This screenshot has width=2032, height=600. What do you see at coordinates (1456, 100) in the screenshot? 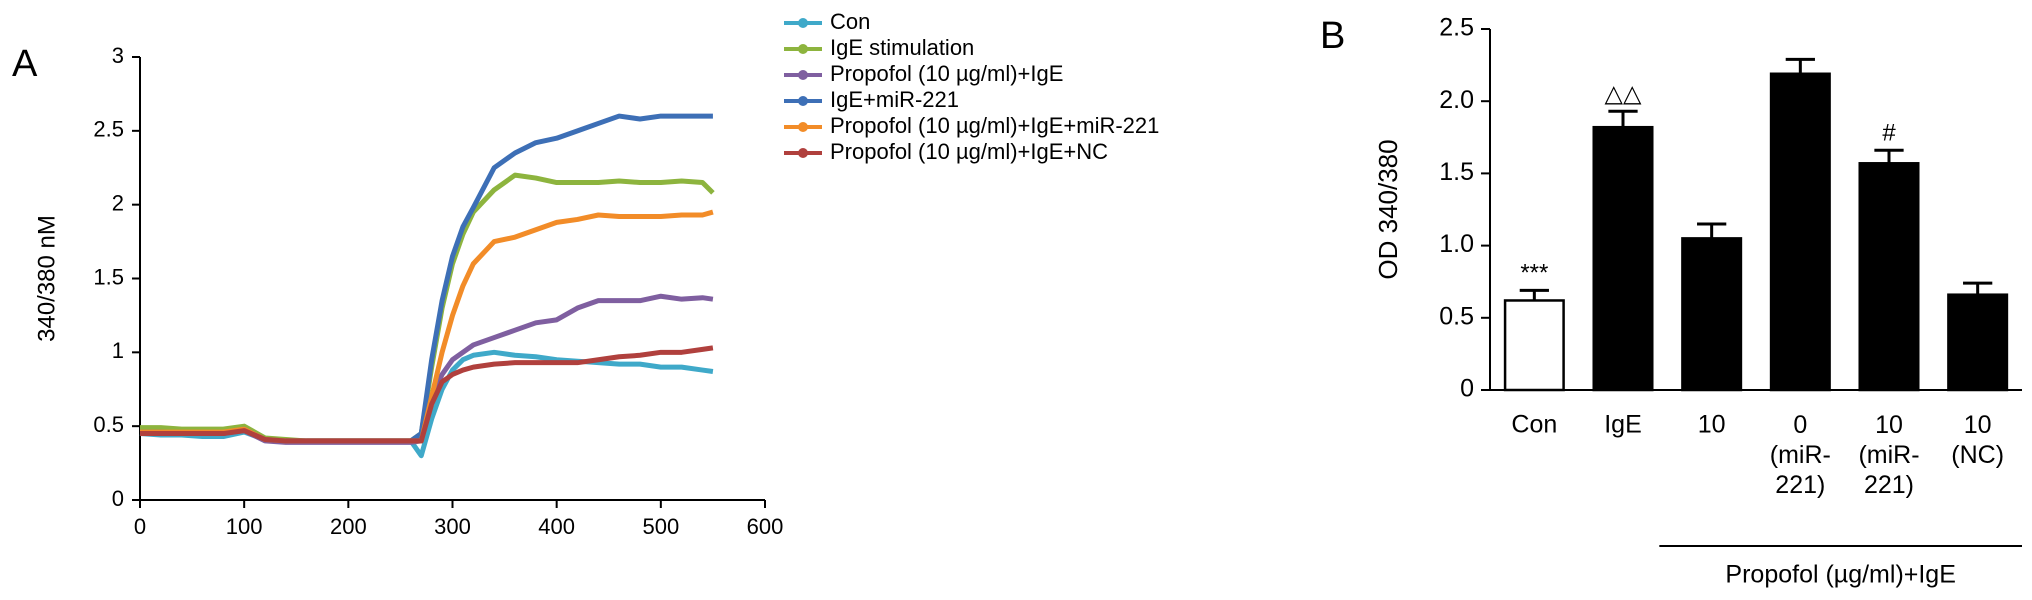
I see `y-tick-label: 2.0` at bounding box center [1456, 100].